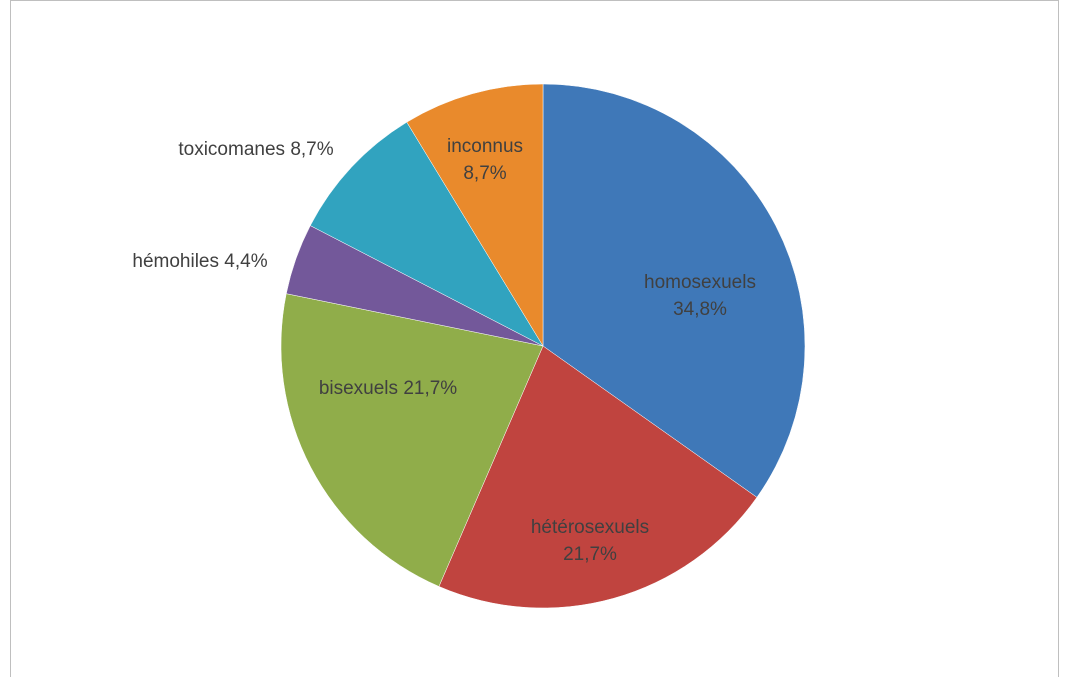  What do you see at coordinates (485, 160) in the screenshot?
I see `data-label: inconnus 8,7%` at bounding box center [485, 160].